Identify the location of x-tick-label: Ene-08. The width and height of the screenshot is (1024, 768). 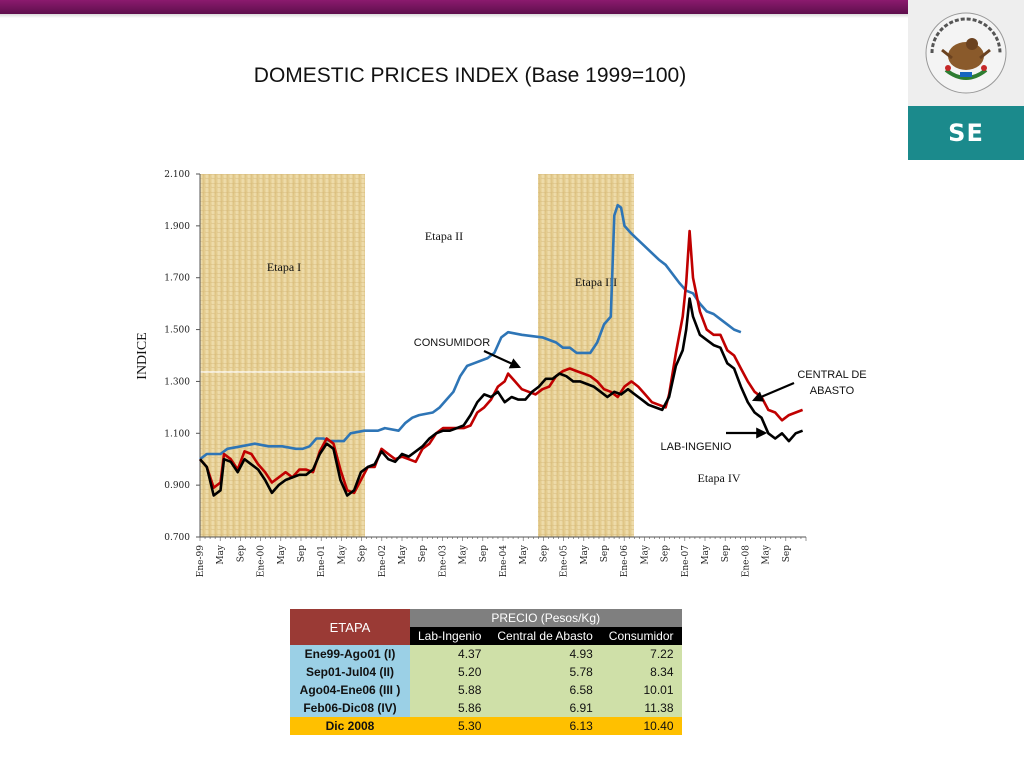
(746, 561).